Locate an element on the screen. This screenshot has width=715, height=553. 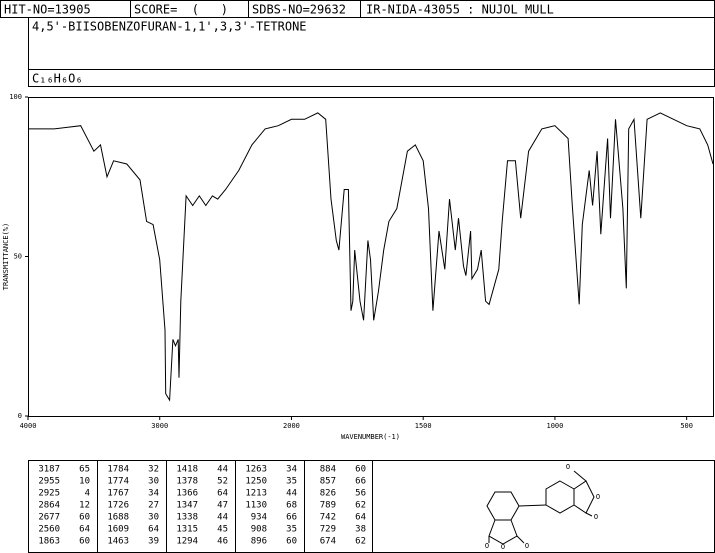
peak-wavenumber: 2677 is located at coordinates (49, 518).